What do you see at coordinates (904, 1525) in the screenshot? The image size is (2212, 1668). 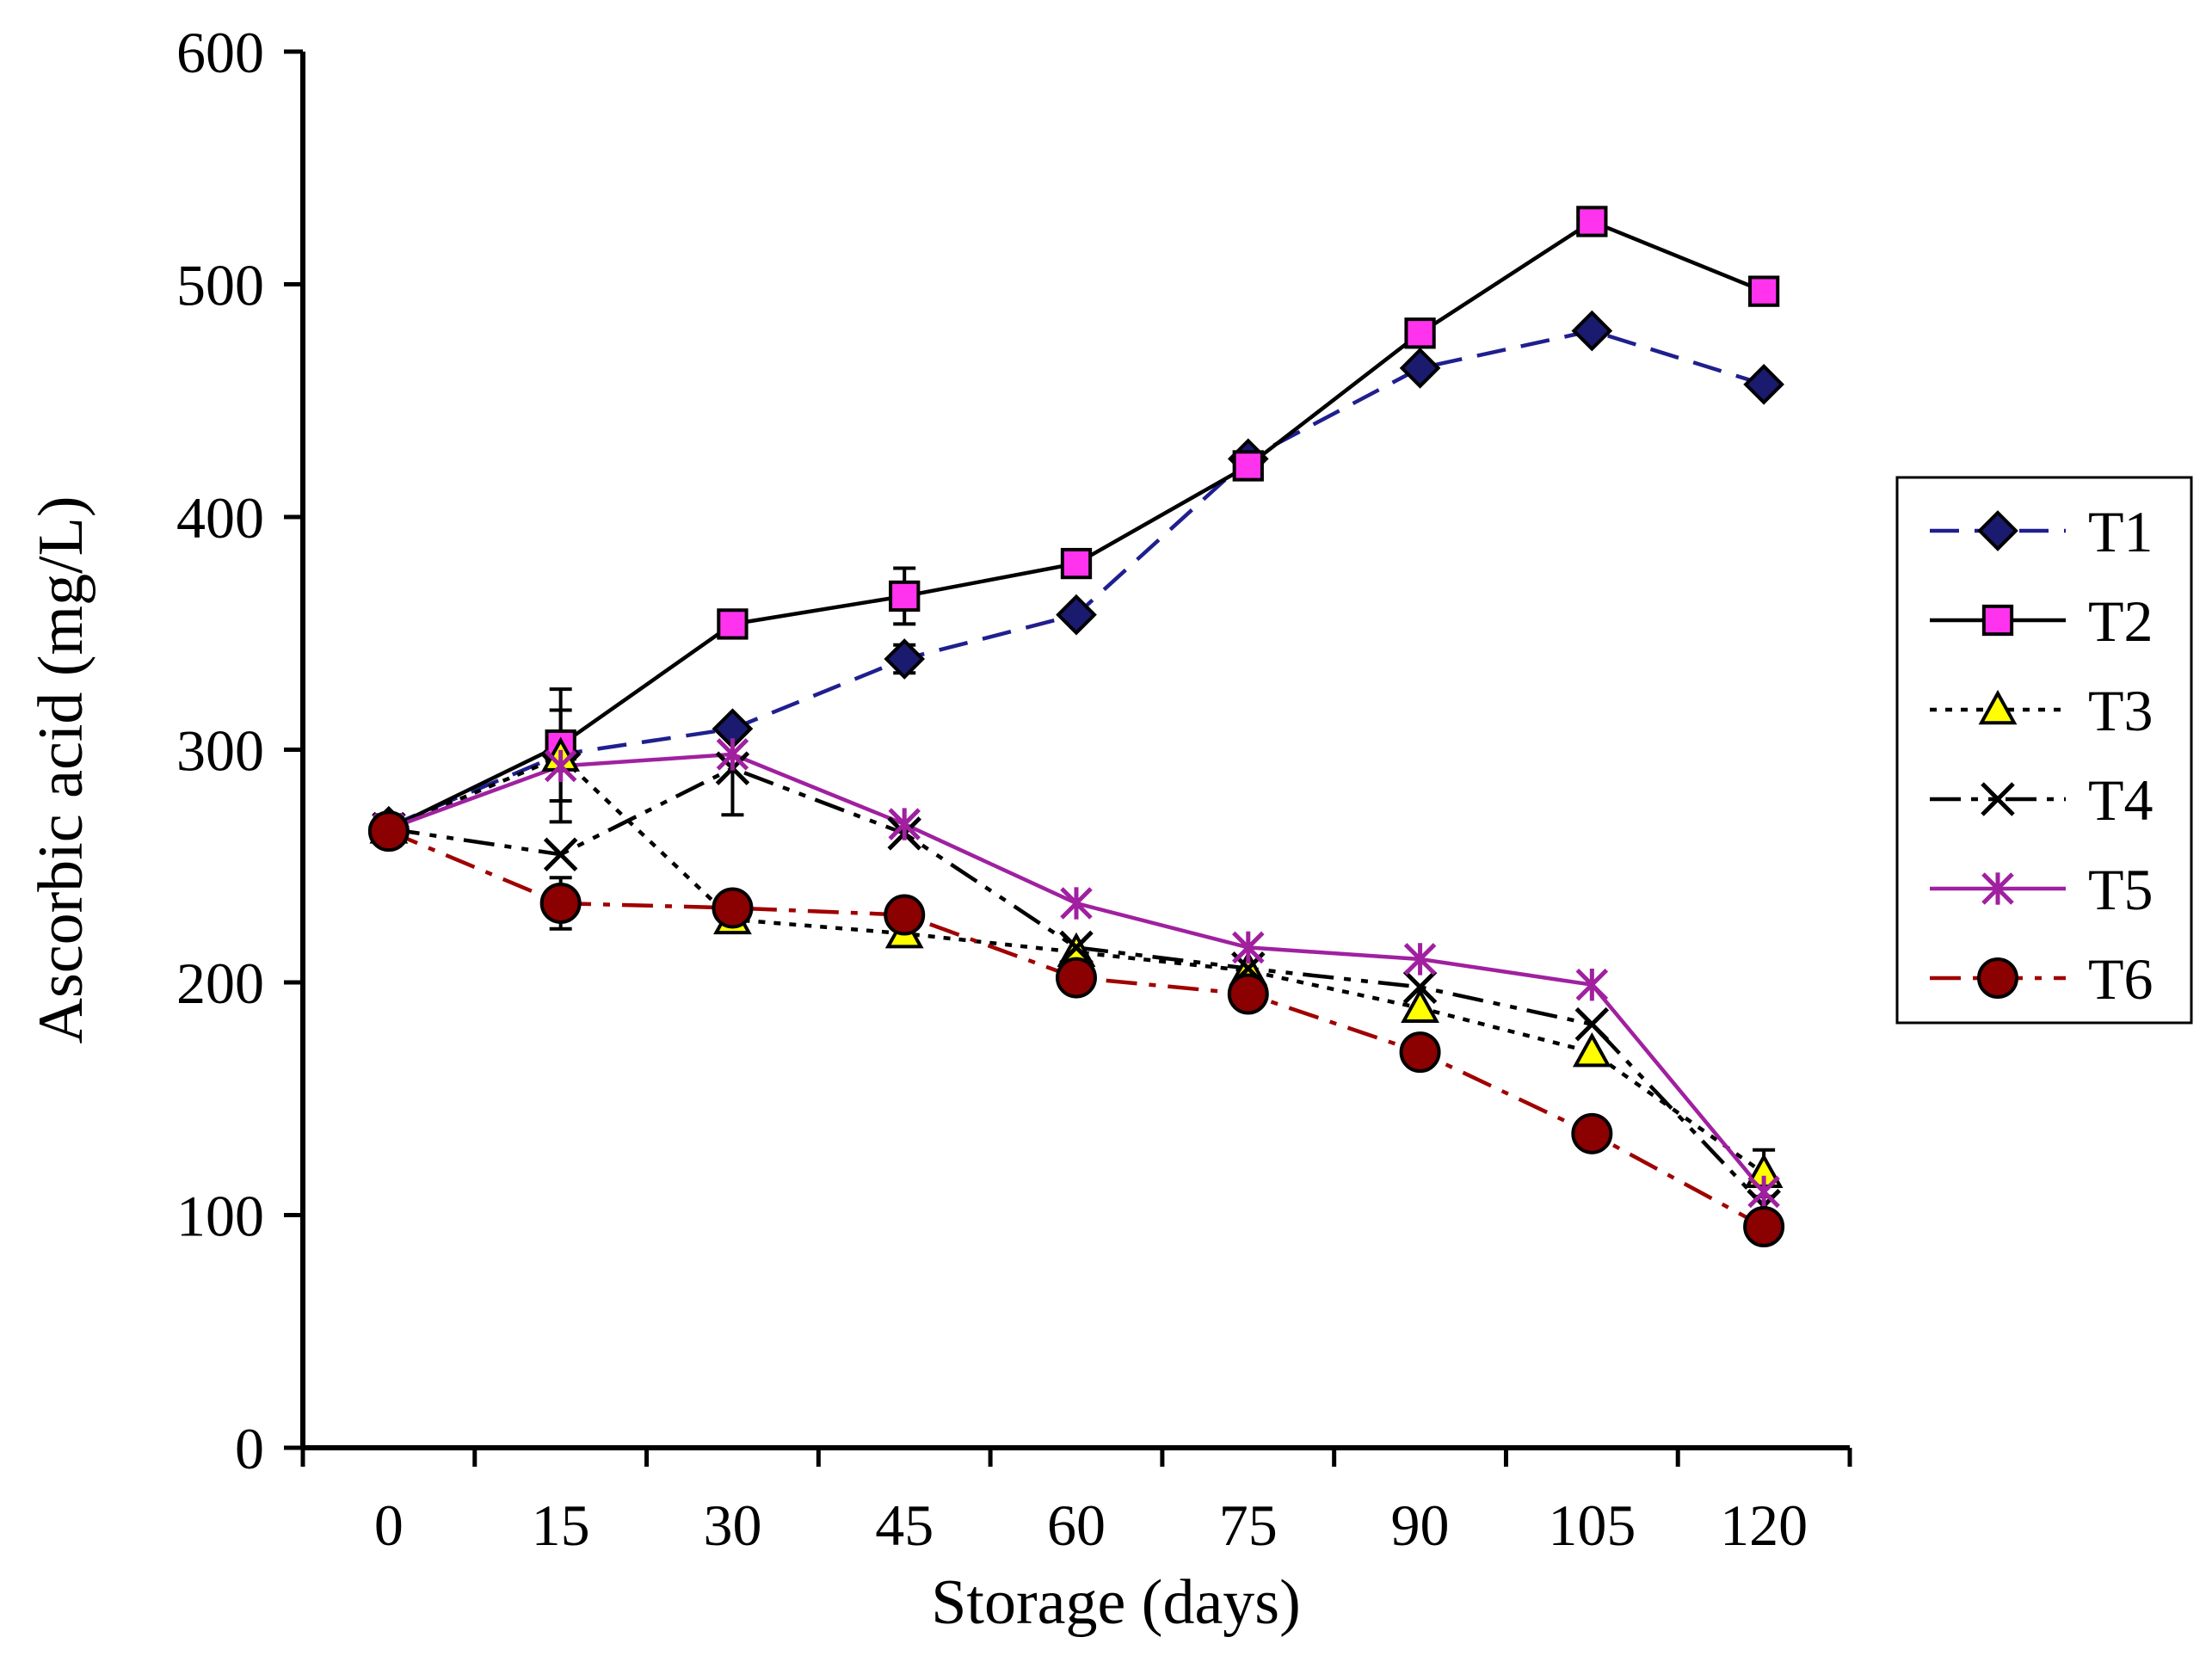 I see `x-tick-label: 45` at bounding box center [904, 1525].